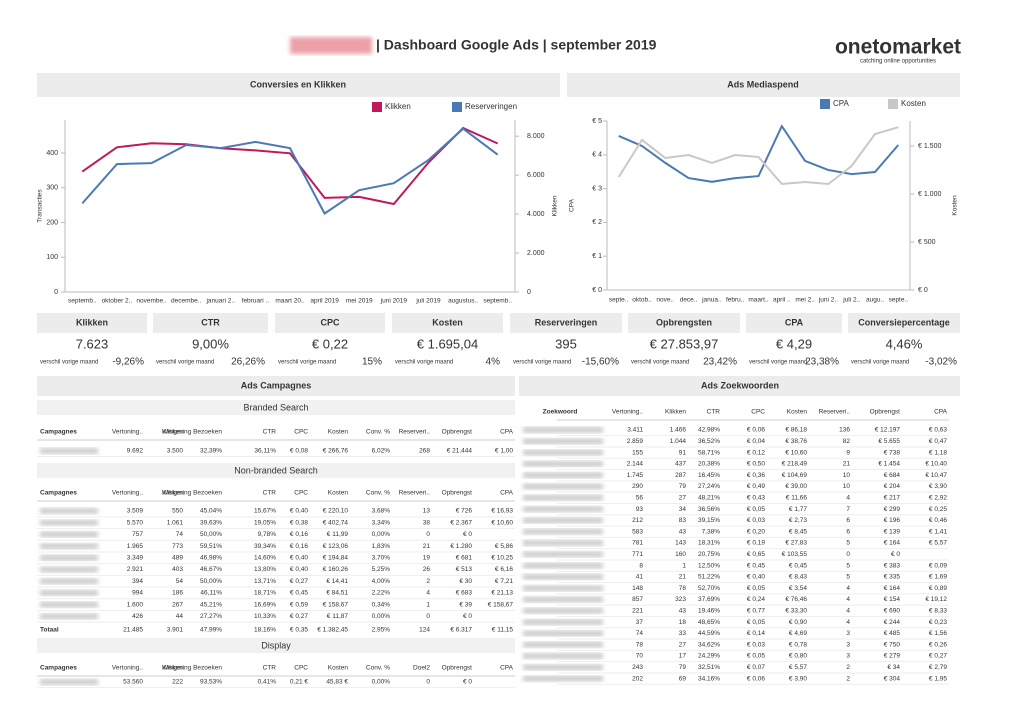  Describe the element at coordinates (640, 509) in the screenshot. I see `table-cell: 93` at that location.